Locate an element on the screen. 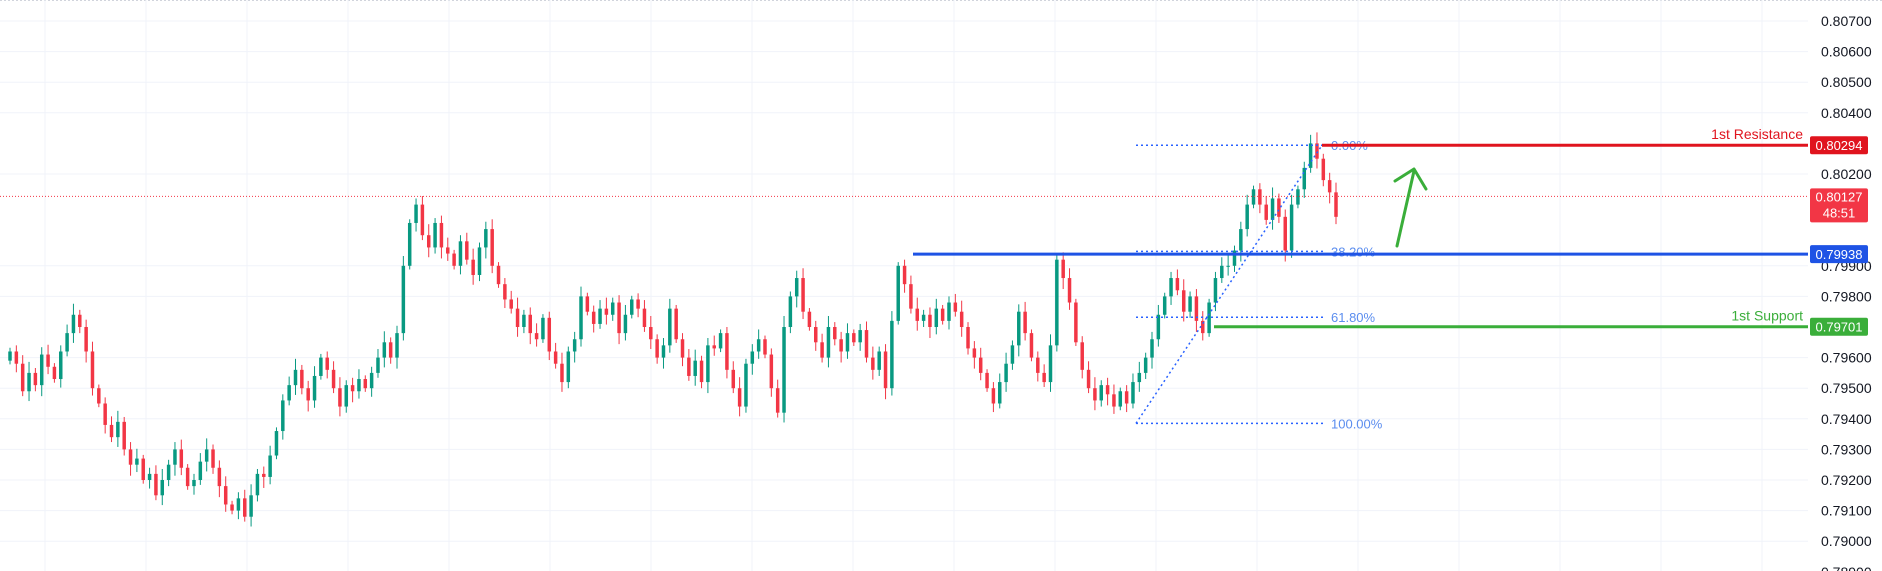 This screenshot has height=571, width=1882. support-label: 1st Support is located at coordinates (1767, 316).